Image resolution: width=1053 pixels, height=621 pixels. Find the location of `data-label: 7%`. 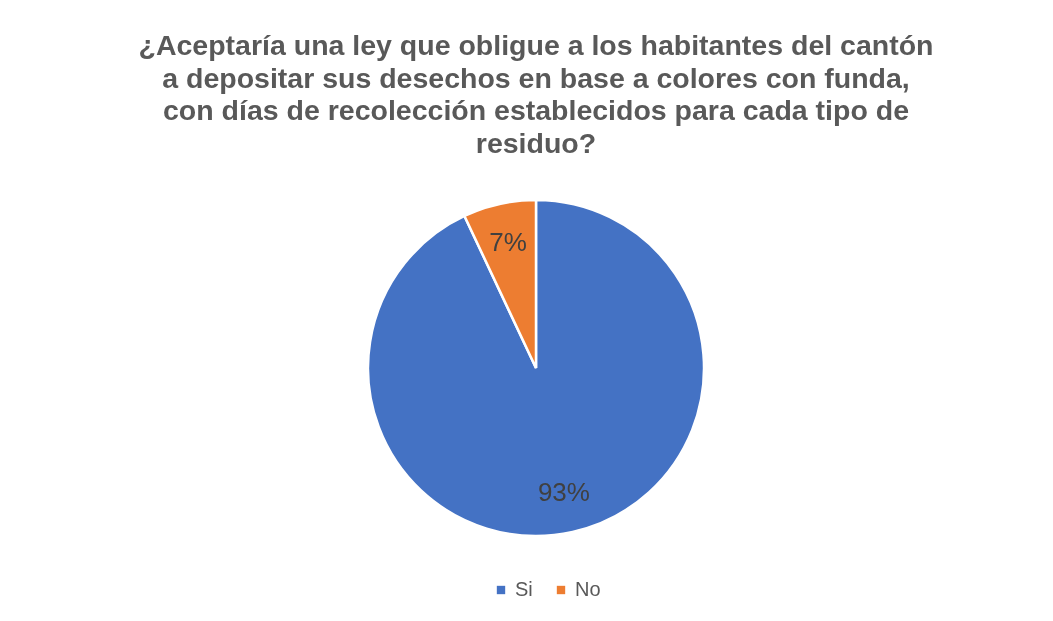

data-label: 7% is located at coordinates (508, 242).